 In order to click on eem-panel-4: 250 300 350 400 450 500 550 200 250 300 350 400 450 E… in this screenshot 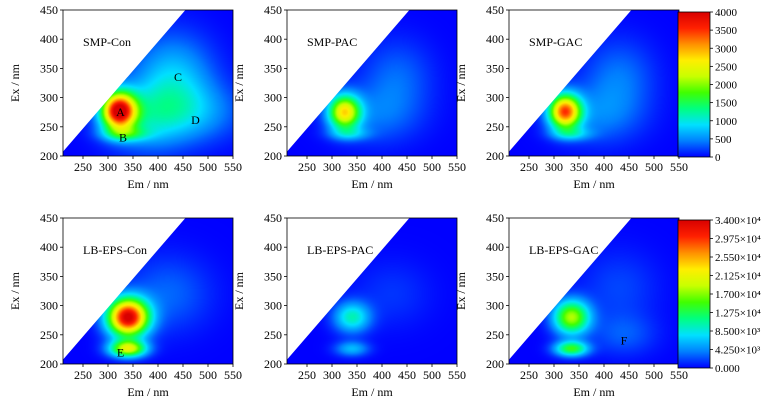, I will do `click(125, 305)`.